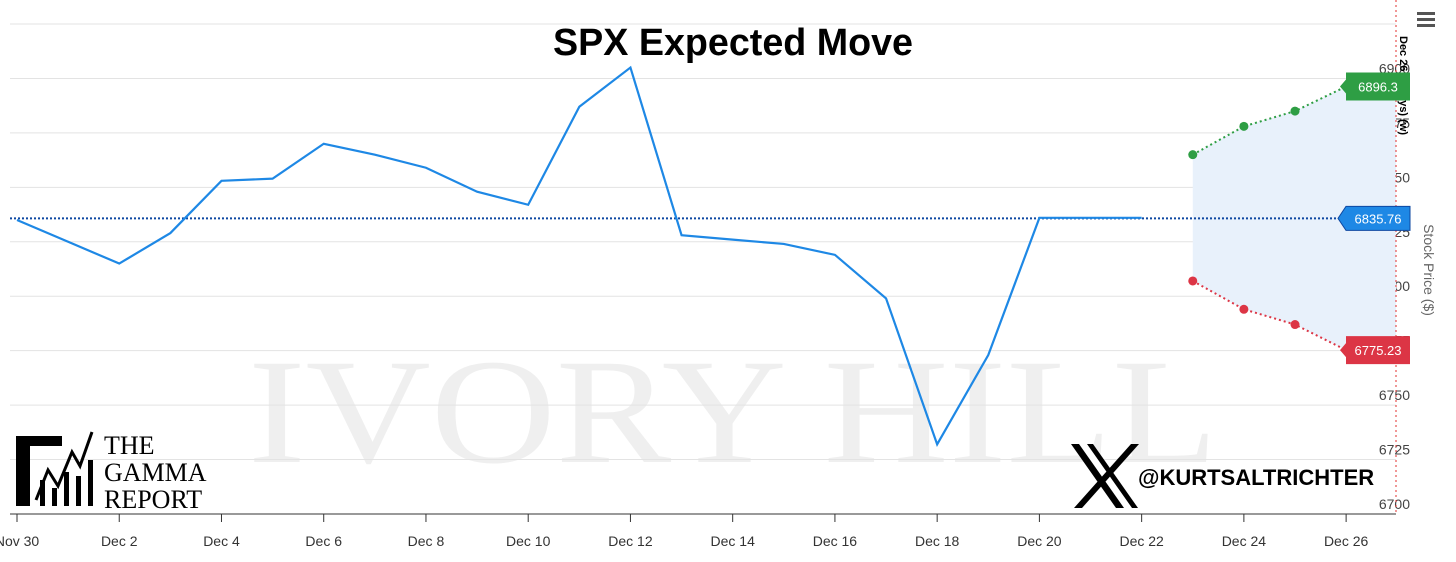 The width and height of the screenshot is (1456, 562). Describe the element at coordinates (1378, 218) in the screenshot. I see `current-price-label: 6835.76` at that location.